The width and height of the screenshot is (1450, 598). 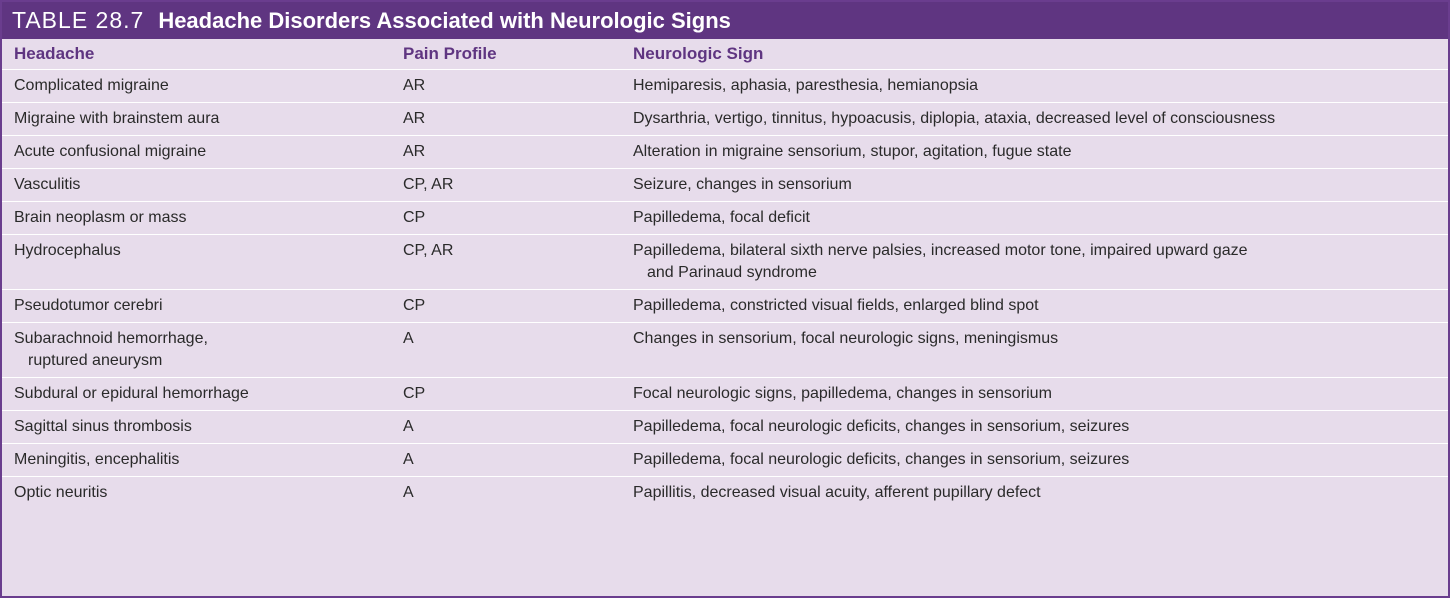 What do you see at coordinates (100, 217) in the screenshot?
I see `headache-cell-text: Brain neoplasm or mass` at bounding box center [100, 217].